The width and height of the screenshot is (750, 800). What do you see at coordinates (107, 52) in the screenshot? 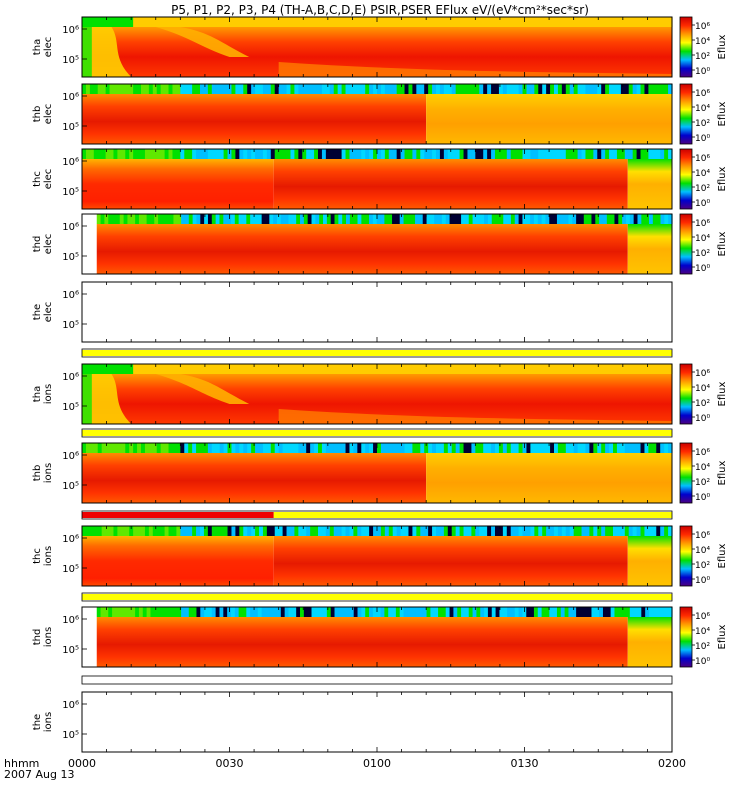
I see `low-energy-plume` at bounding box center [107, 52].